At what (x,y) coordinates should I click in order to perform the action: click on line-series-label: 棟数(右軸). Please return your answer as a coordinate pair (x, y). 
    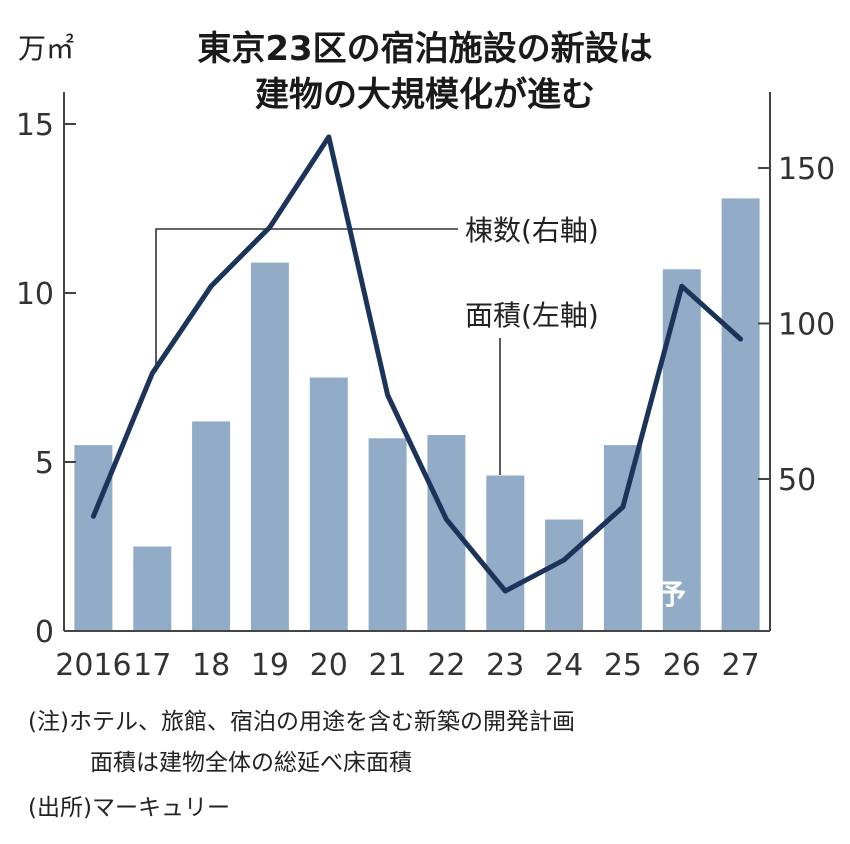
    Looking at the image, I should click on (532, 230).